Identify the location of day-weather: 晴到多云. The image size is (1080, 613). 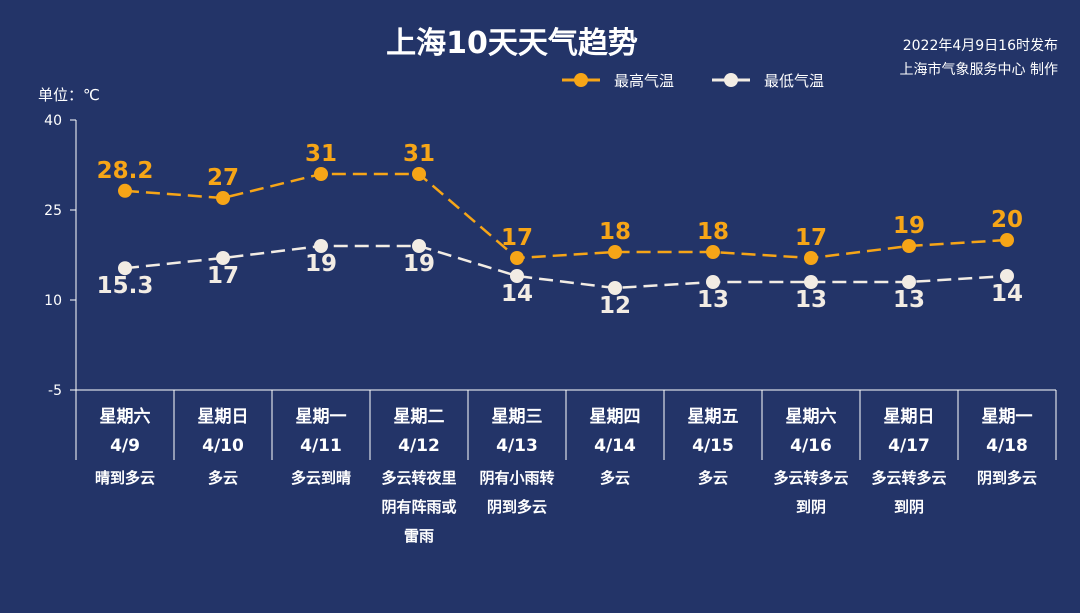
(125, 478).